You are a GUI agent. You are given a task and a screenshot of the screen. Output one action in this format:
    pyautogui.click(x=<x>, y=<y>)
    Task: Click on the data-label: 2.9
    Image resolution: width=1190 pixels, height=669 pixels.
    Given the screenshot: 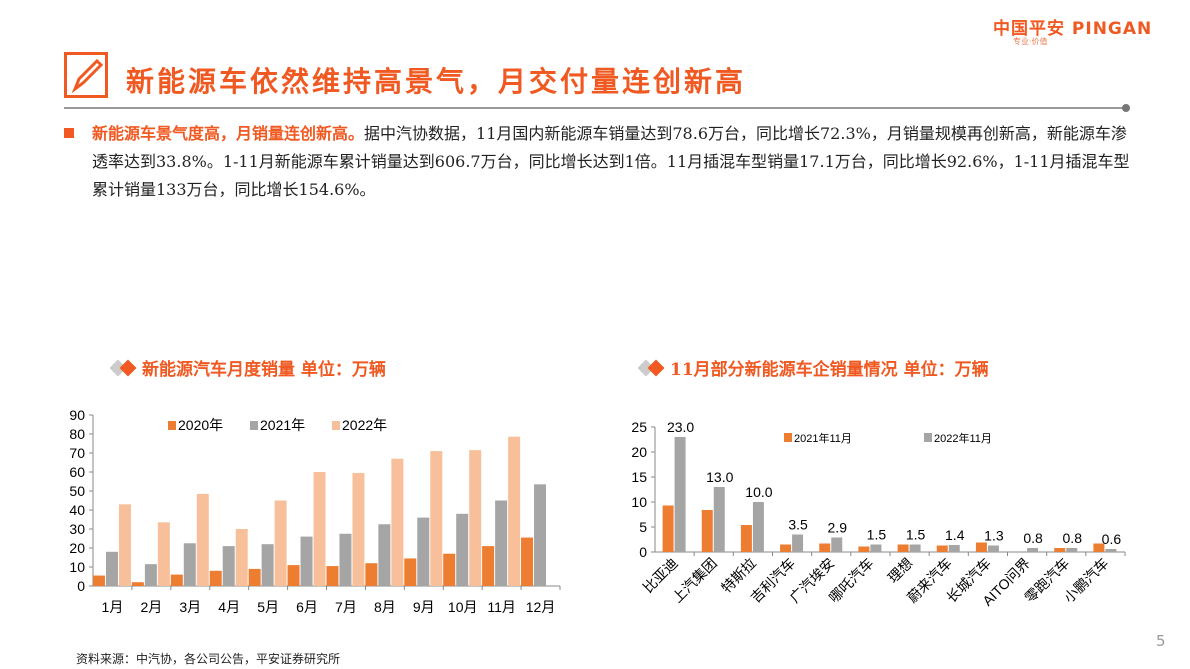 What is the action you would take?
    pyautogui.click(x=838, y=528)
    